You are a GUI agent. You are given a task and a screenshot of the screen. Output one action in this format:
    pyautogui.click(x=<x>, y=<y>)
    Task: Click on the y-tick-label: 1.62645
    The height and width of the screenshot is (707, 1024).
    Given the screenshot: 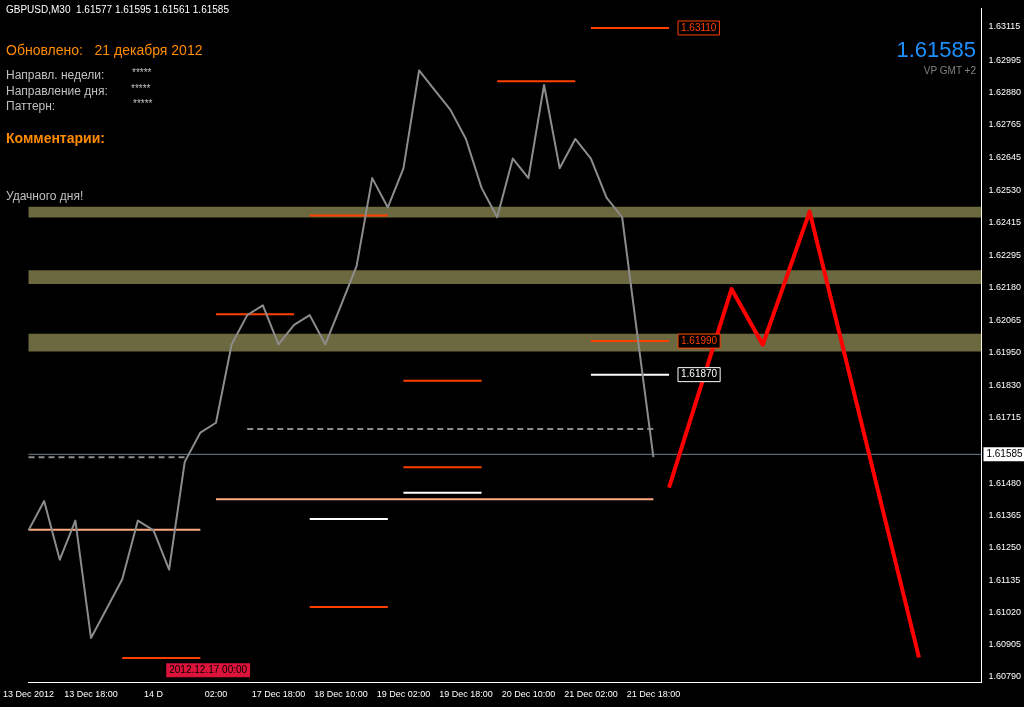 What is the action you would take?
    pyautogui.click(x=1005, y=157)
    